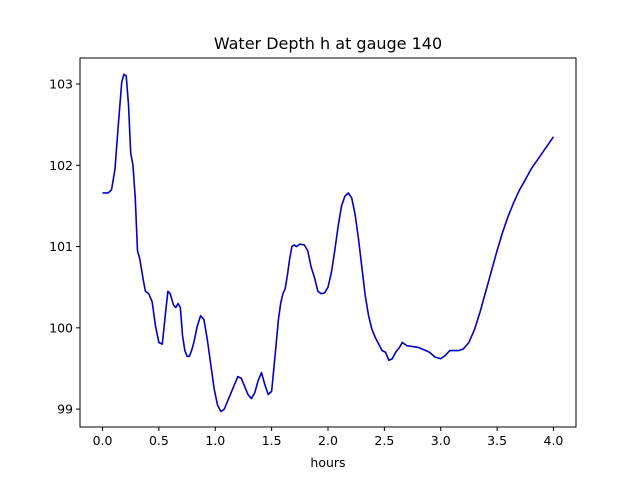 This screenshot has height=480, width=640. Describe the element at coordinates (328, 440) in the screenshot. I see `x-tick-label: 2.0` at that location.